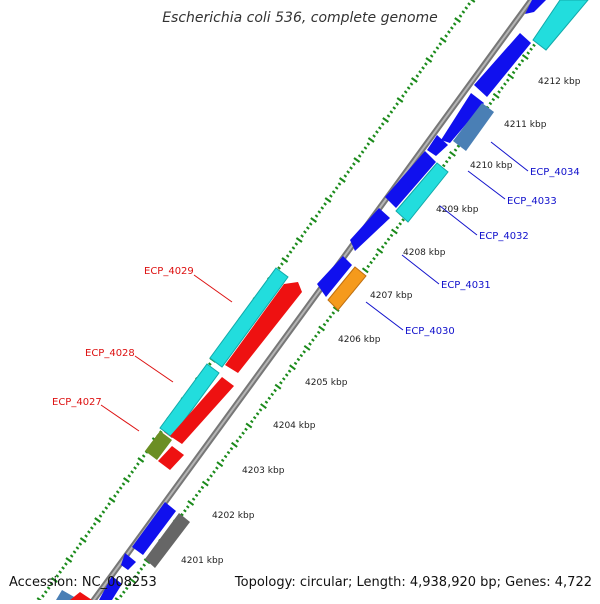 The height and width of the screenshot is (604, 600). Describe the element at coordinates (532, 201) in the screenshot. I see `gene-label-ecp-4033: ECP_4033` at that location.